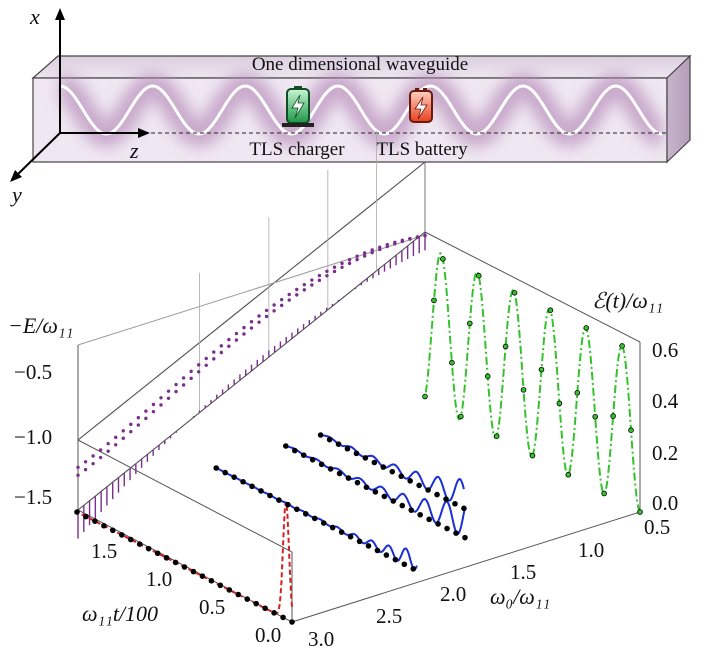 This screenshot has height=662, width=709. Describe the element at coordinates (453, 594) in the screenshot. I see `omega-tick-3: 2.0` at that location.